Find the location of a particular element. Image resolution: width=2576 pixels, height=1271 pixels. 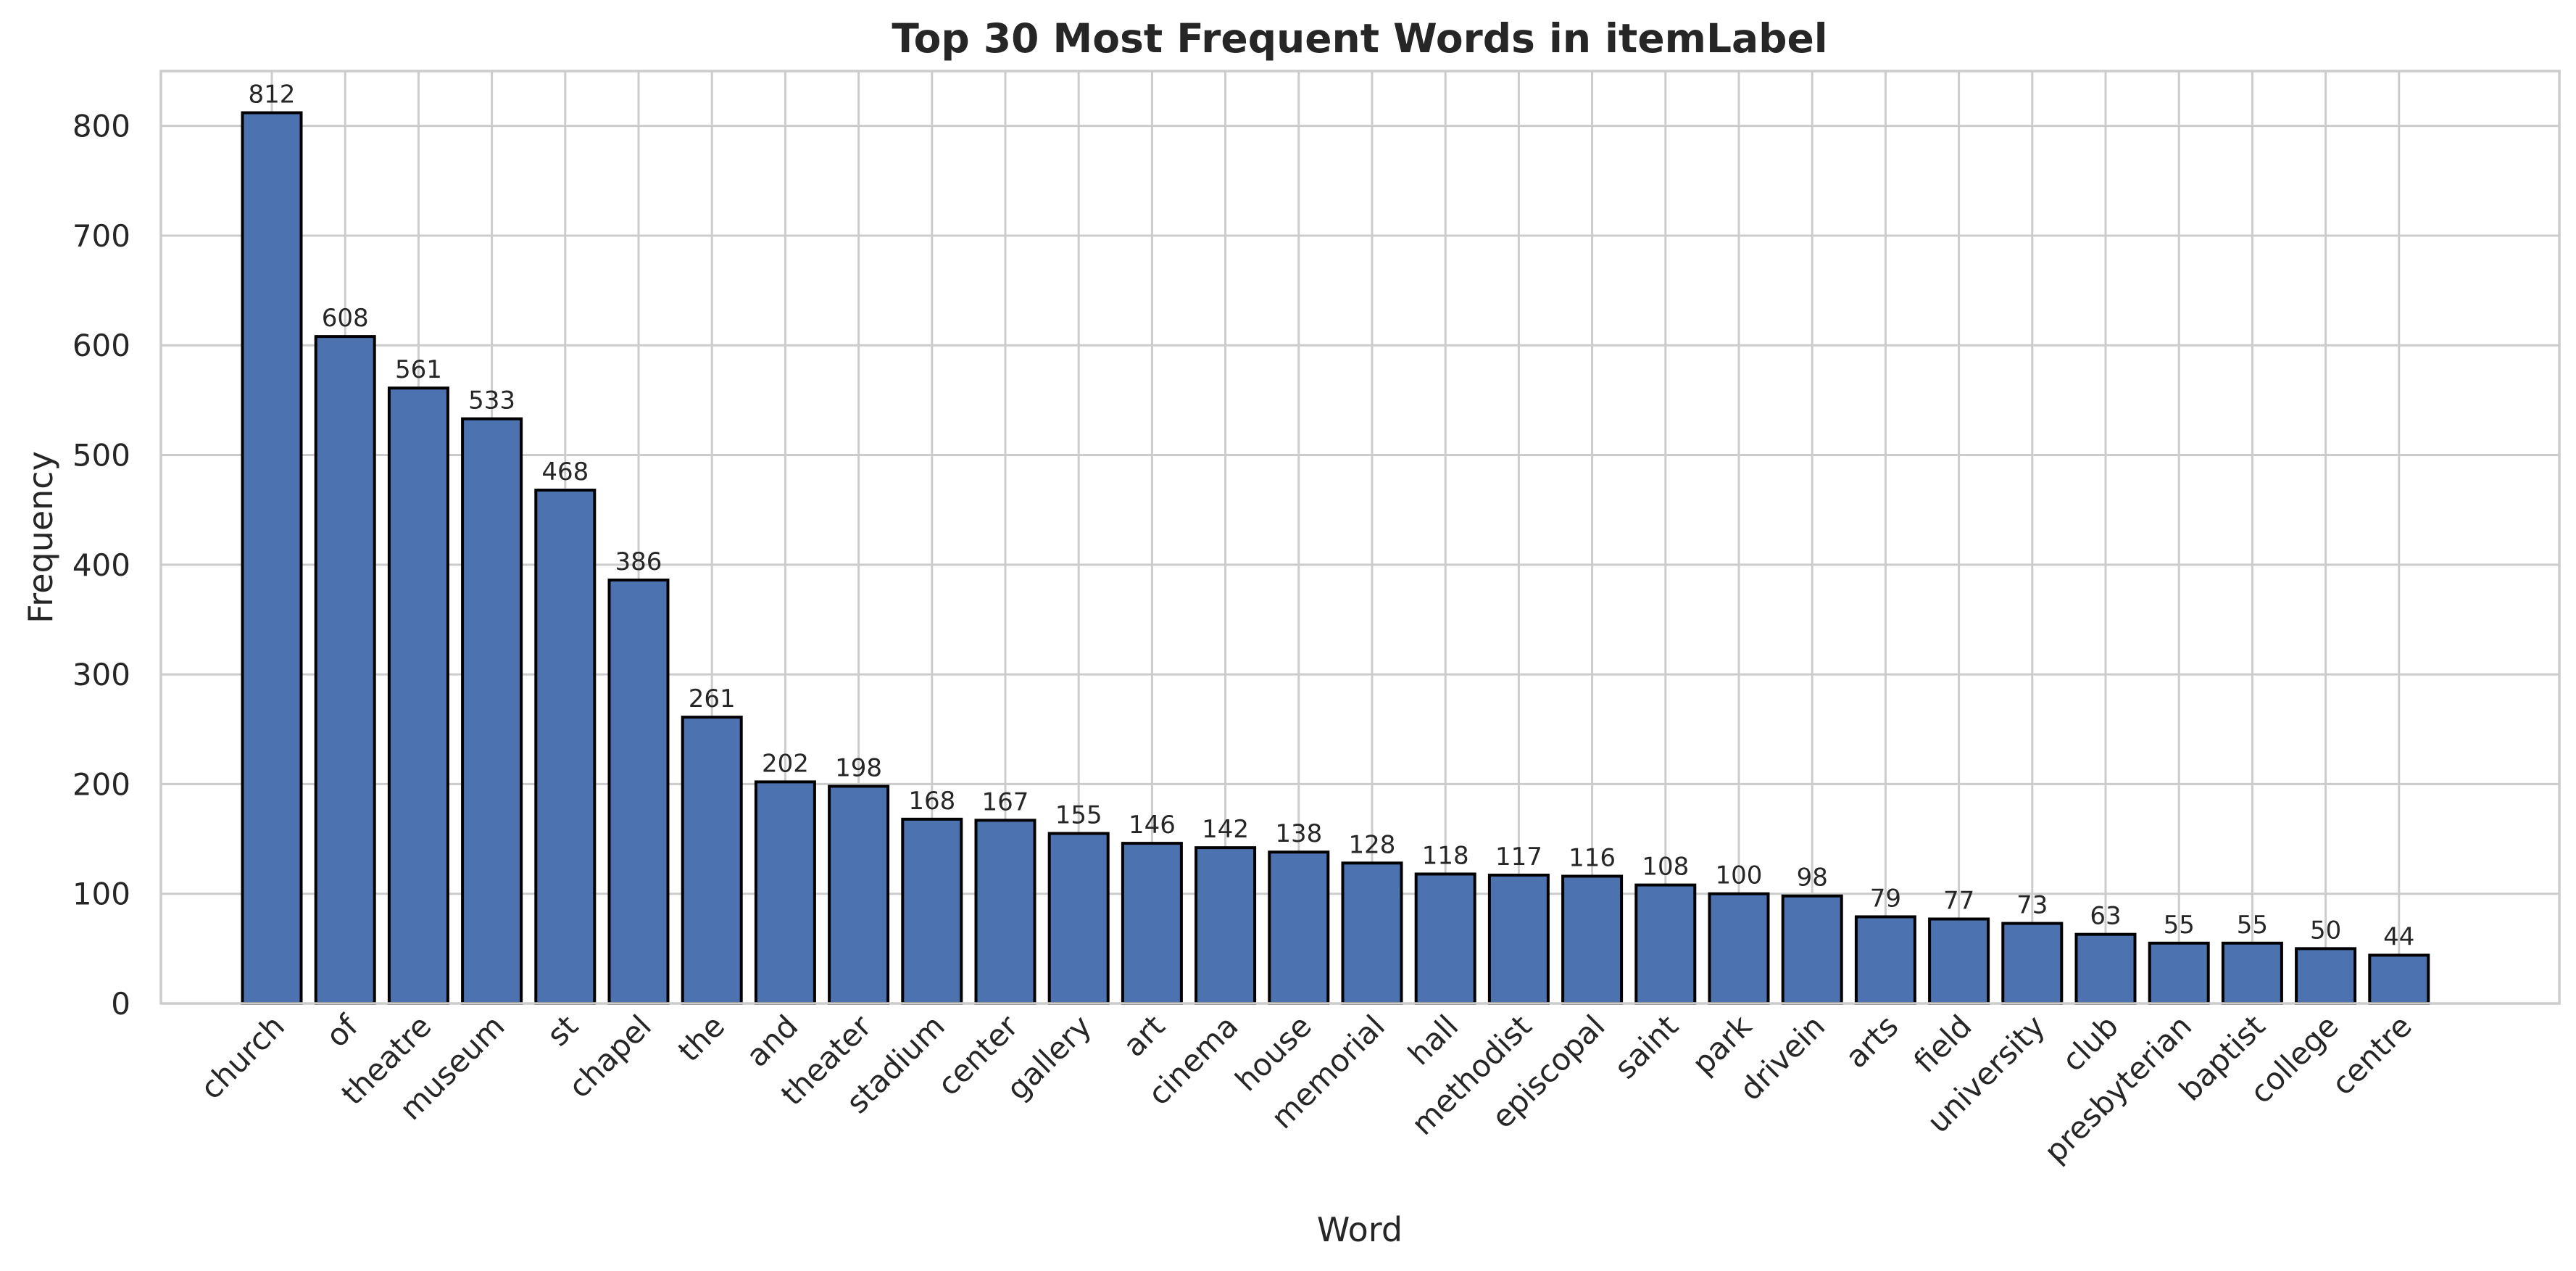

y-tick-label: 600 is located at coordinates (101, 345).